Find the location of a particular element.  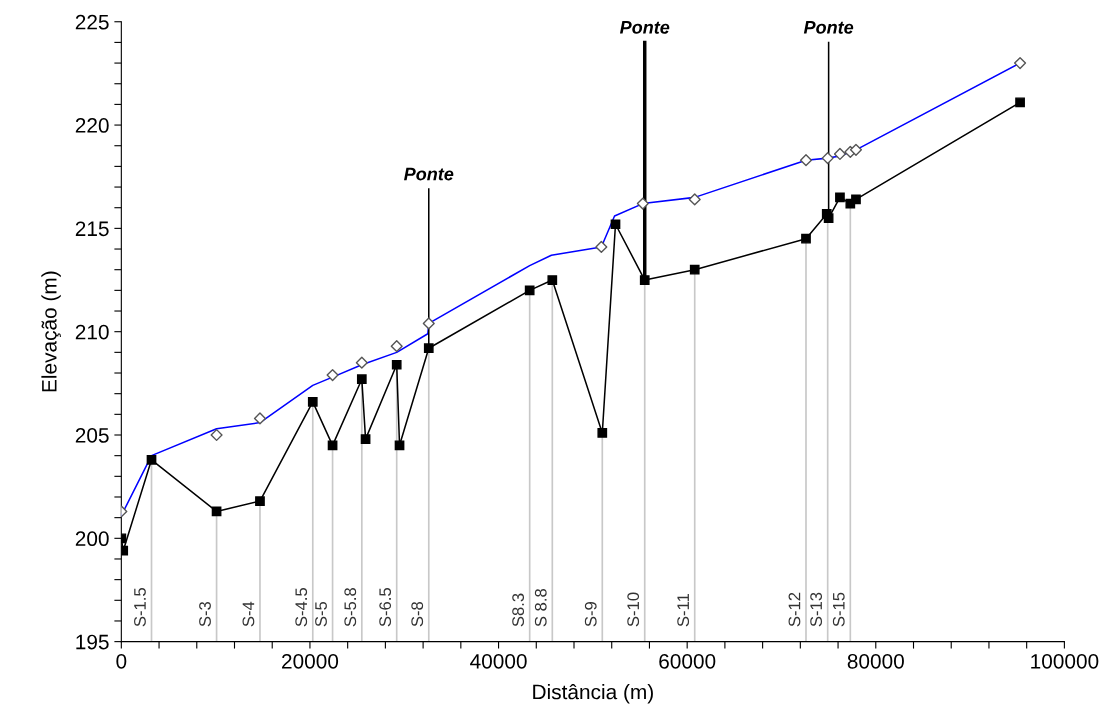

annotation: S-4 is located at coordinates (248, 614).